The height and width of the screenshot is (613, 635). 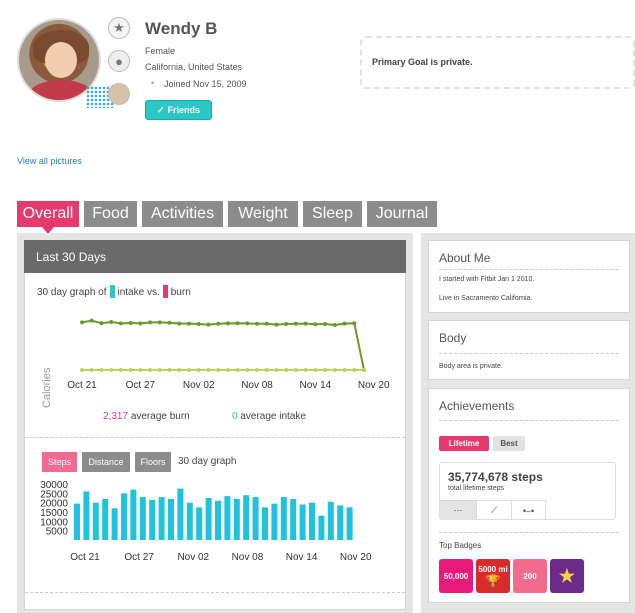 I want to click on floors-badge-icon: 200, so click(x=530, y=576).